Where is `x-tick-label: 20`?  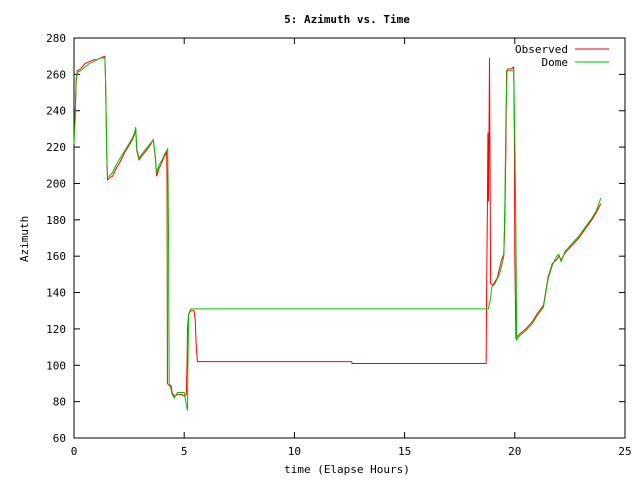
x-tick-label: 20 is located at coordinates (514, 451).